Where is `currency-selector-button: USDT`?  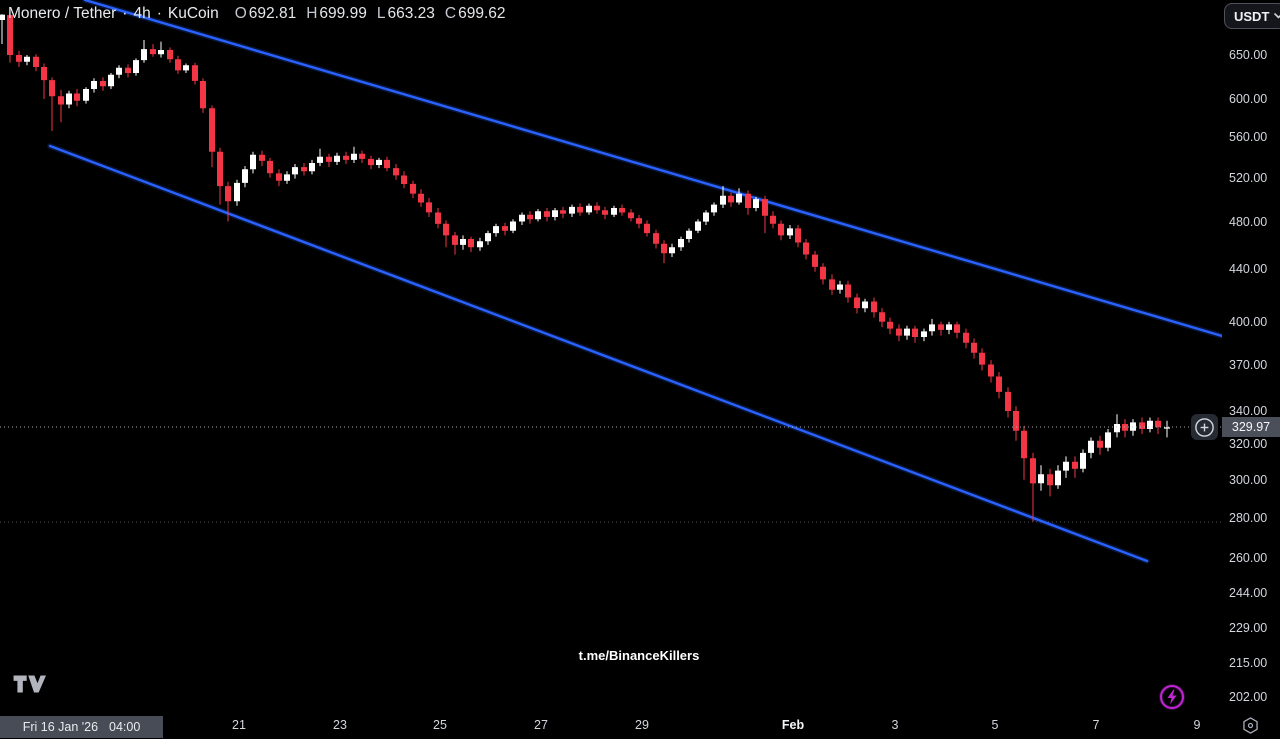
currency-selector-button: USDT is located at coordinates (1252, 16).